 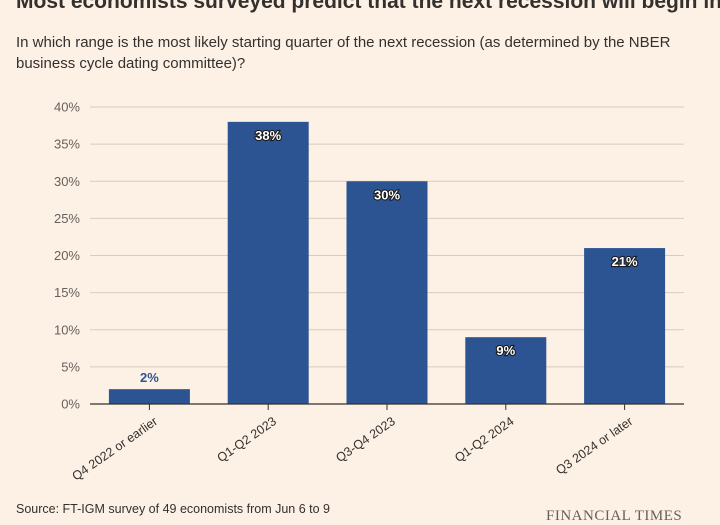 I want to click on x-category-label: Q3-Q4 2023, so click(x=365, y=439).